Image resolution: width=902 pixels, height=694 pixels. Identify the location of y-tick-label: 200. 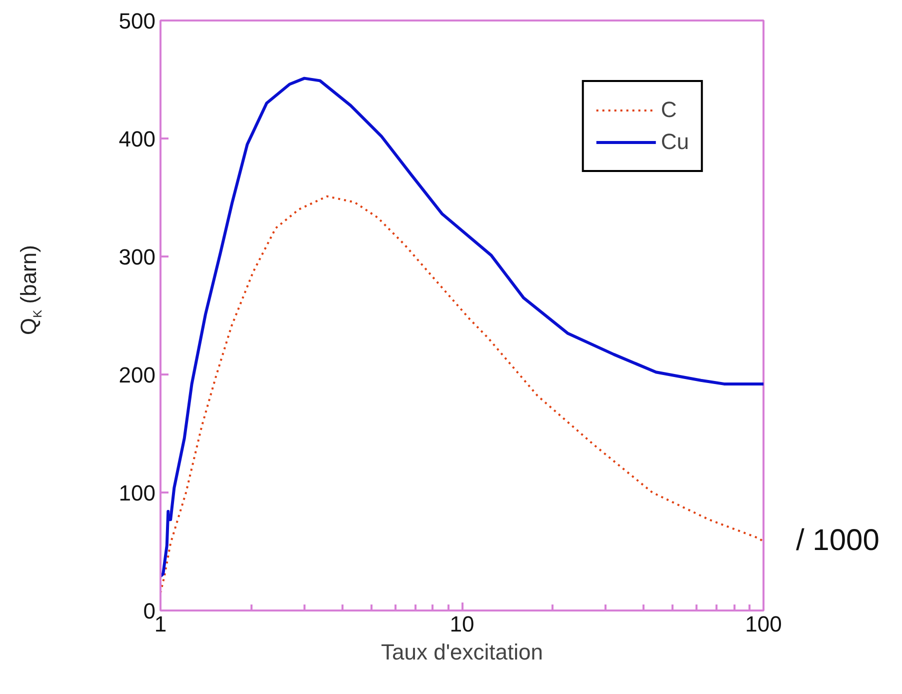
(137, 375).